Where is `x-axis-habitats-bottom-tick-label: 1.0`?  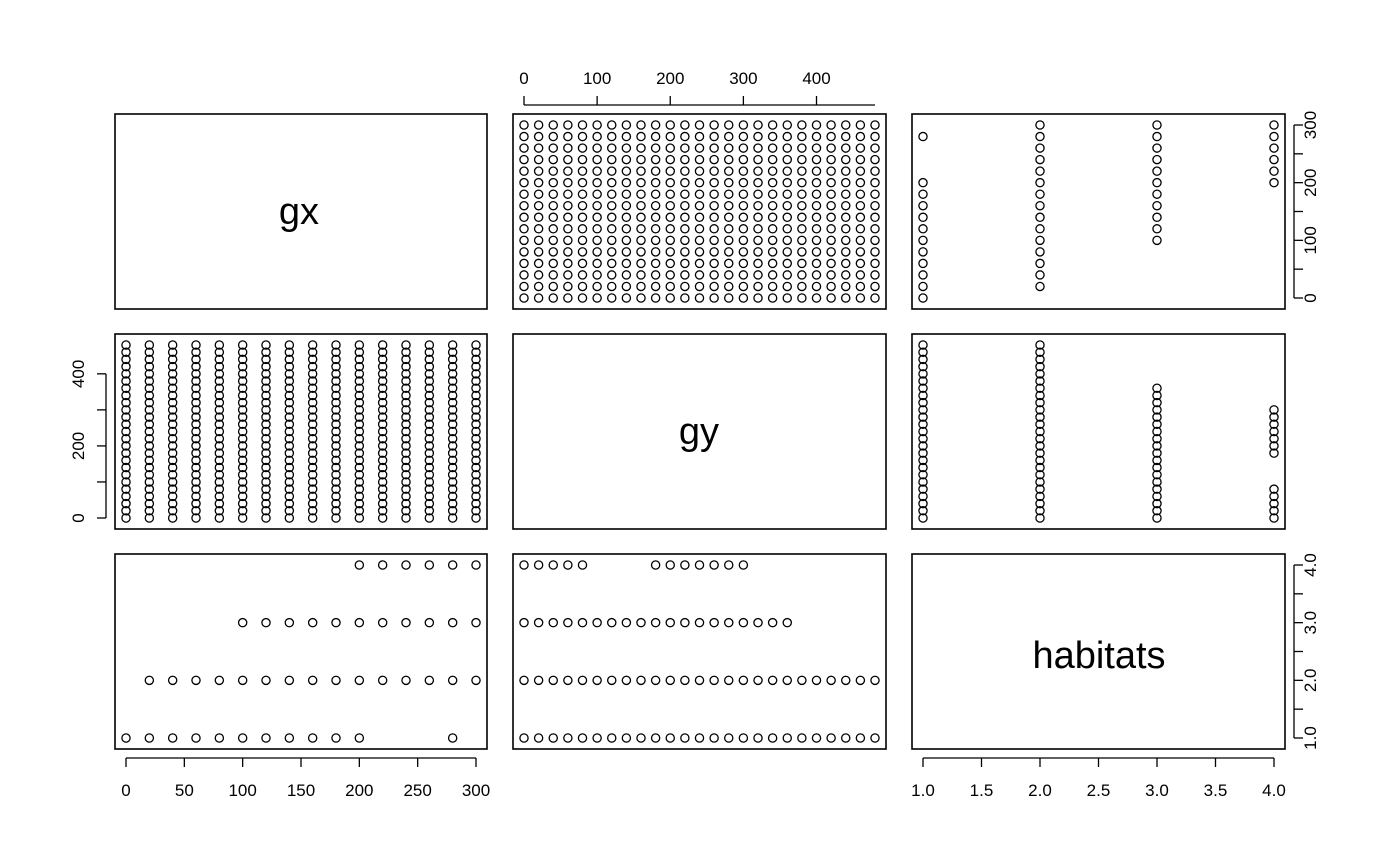 x-axis-habitats-bottom-tick-label: 1.0 is located at coordinates (923, 790).